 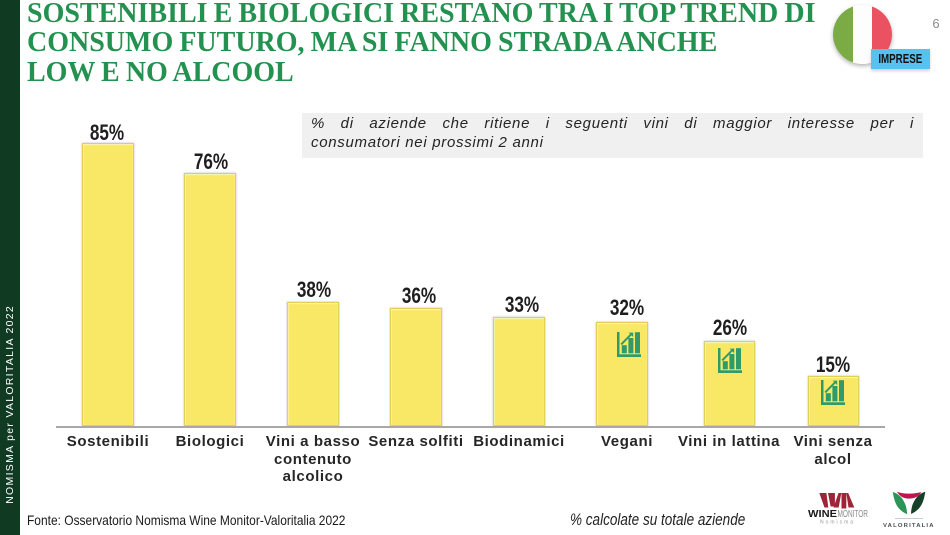 What do you see at coordinates (837, 523) in the screenshot?
I see `svg-text: Nomisma` at bounding box center [837, 523].